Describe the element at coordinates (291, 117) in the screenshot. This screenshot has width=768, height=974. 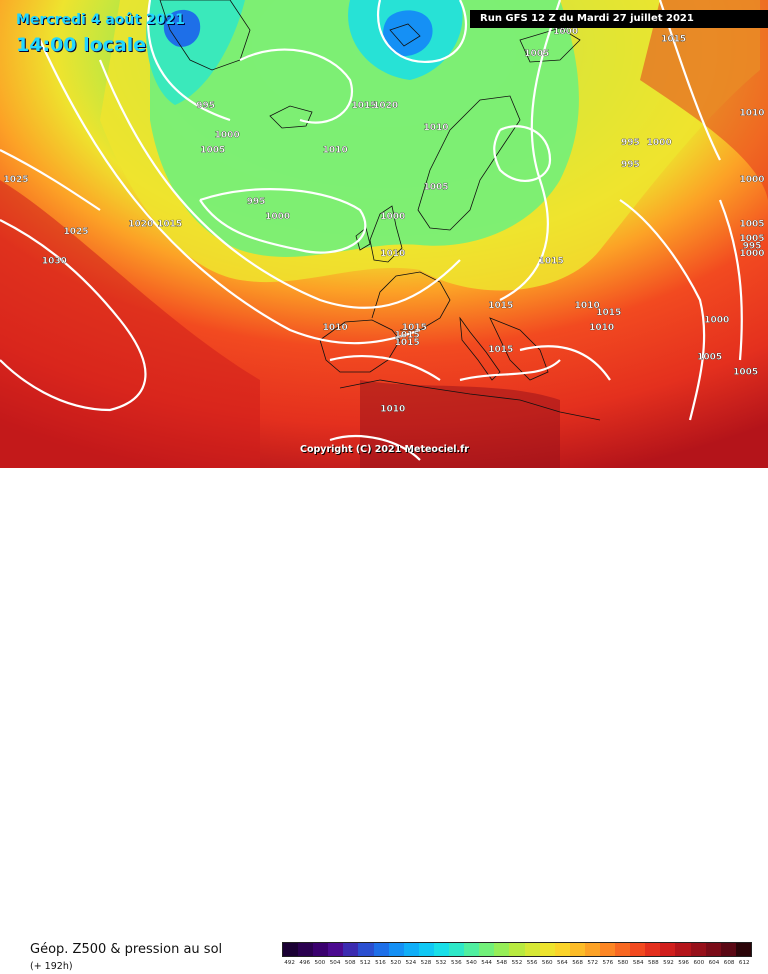
I see `coastline-iceland` at that location.